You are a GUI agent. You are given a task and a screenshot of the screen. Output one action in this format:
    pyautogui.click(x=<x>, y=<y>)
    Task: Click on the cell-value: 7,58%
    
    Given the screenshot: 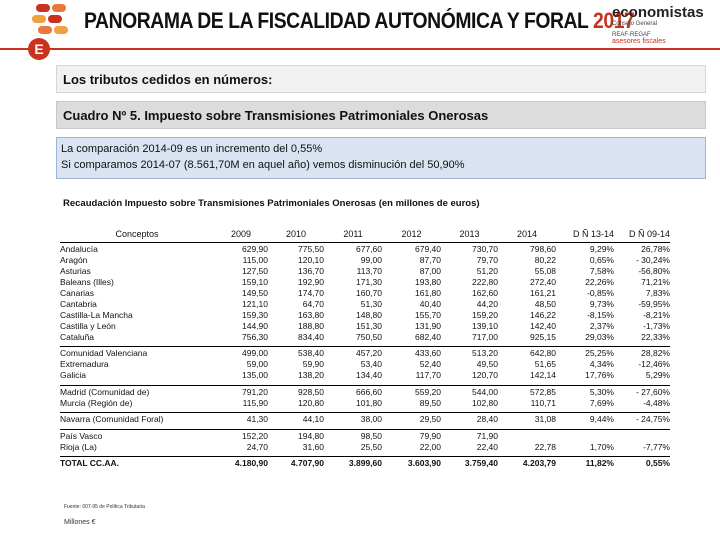 What is the action you would take?
    pyautogui.click(x=601, y=270)
    